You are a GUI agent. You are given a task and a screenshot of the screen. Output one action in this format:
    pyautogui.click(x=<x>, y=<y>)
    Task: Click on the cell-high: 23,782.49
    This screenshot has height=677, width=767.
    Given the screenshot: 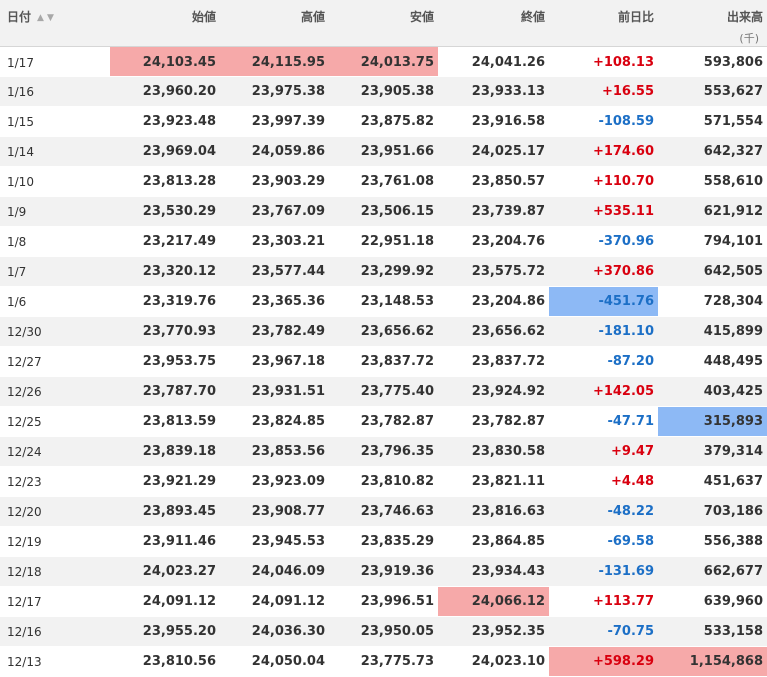 What is the action you would take?
    pyautogui.click(x=274, y=331)
    